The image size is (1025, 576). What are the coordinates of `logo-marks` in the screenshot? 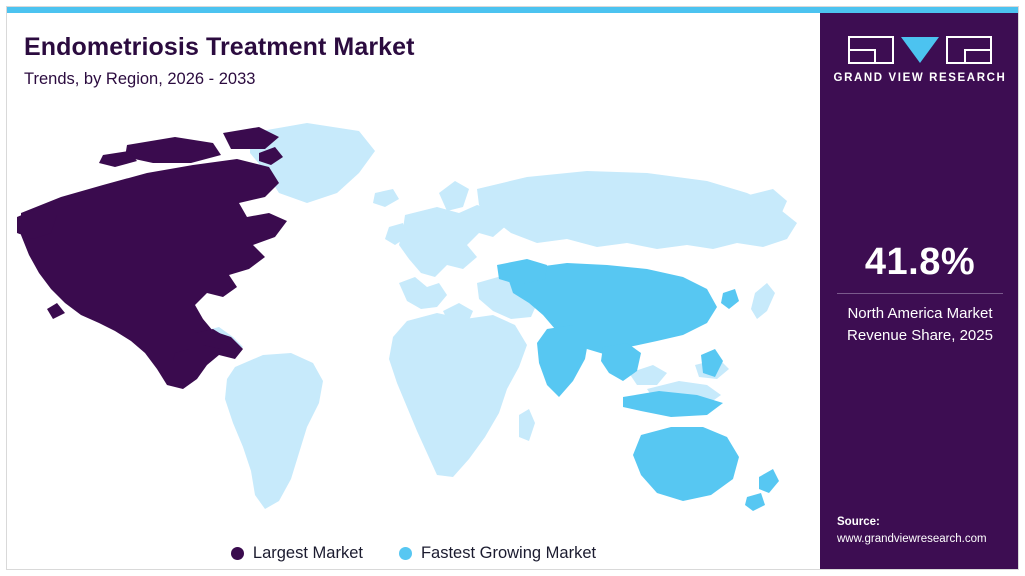 It's located at (919, 50).